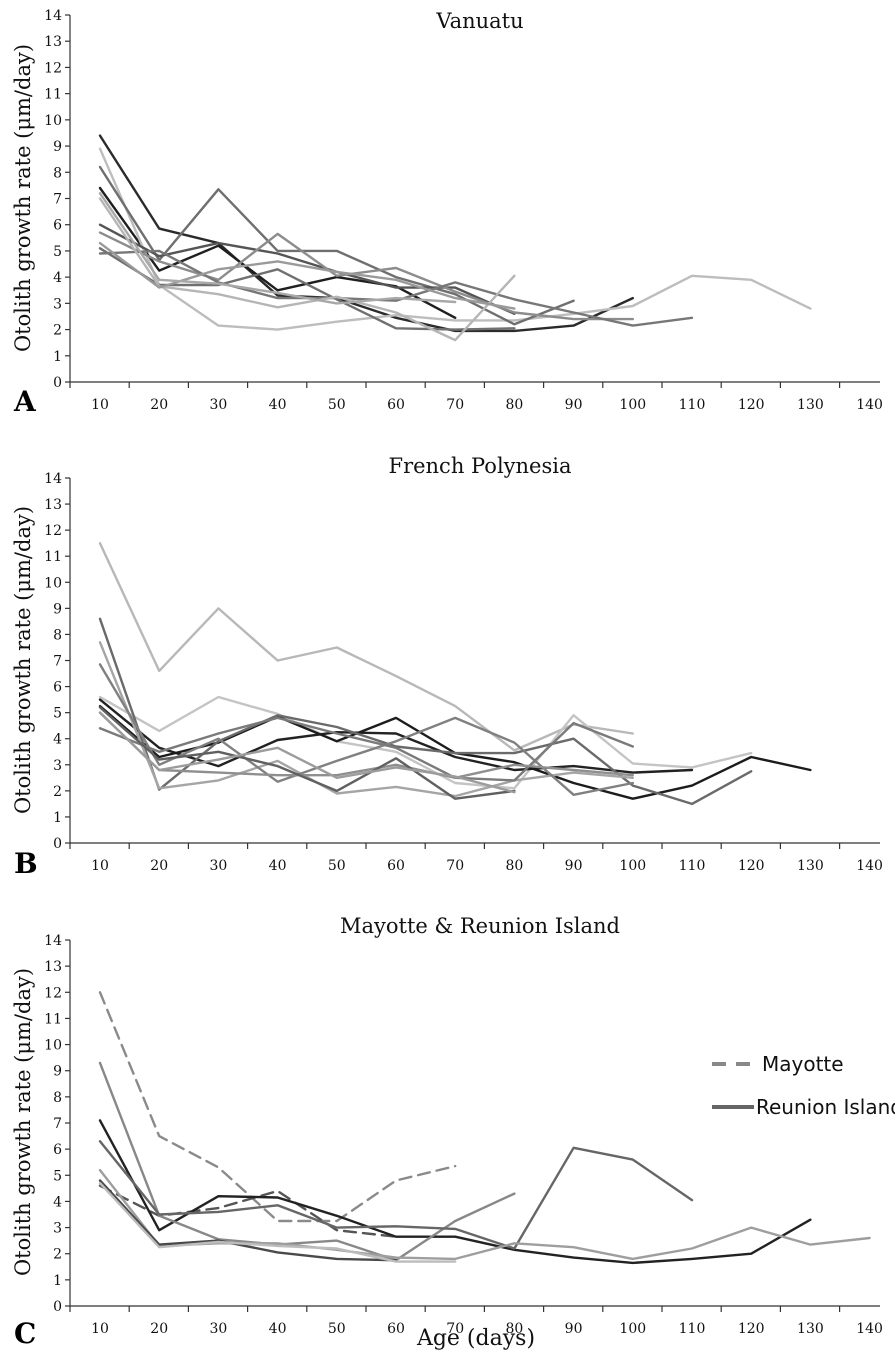  Describe the element at coordinates (475, 1338) in the screenshot. I see `x-axis-label: Age (days)` at that location.